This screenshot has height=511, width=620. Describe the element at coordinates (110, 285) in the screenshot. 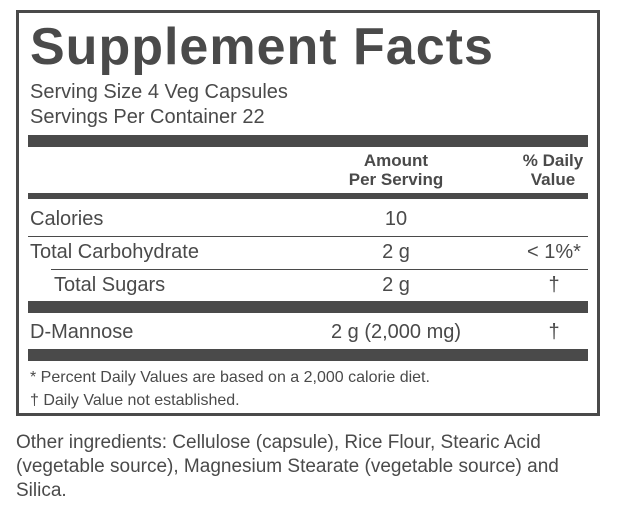

I see `nutrient-name: Total Sugars` at that location.